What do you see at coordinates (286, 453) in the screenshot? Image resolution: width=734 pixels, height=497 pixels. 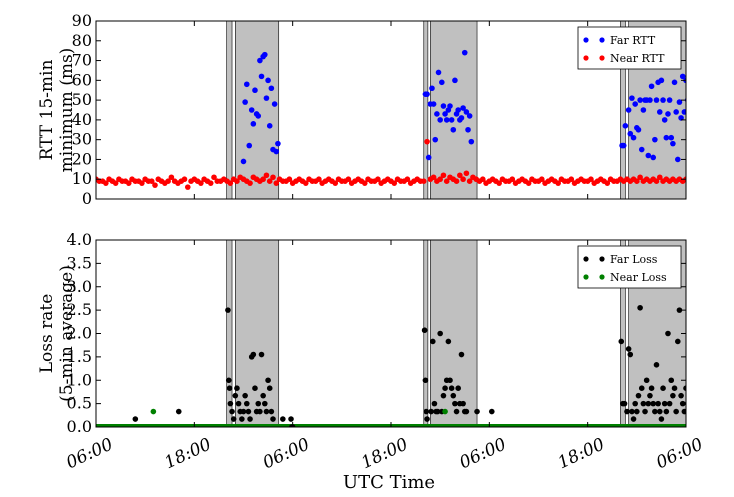 I see `x-tick-label: 06:00` at bounding box center [286, 453].